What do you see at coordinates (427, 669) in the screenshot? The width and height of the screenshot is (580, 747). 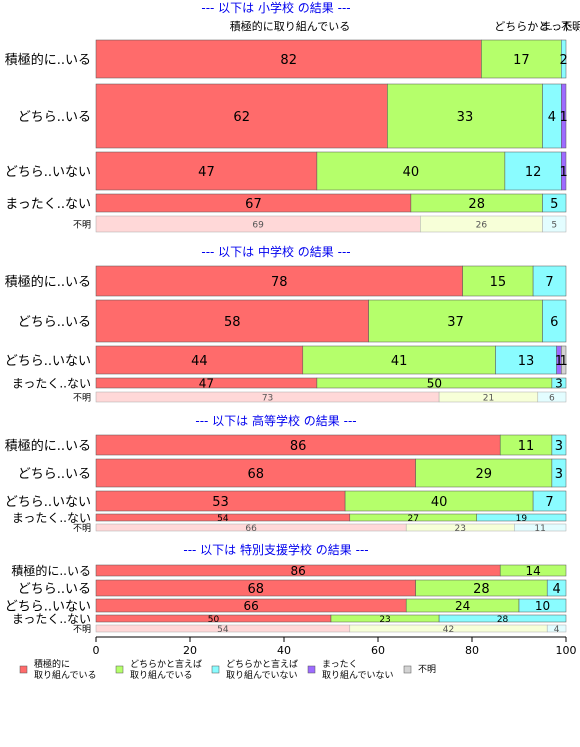 I see `legend-label: 不明` at bounding box center [427, 669].